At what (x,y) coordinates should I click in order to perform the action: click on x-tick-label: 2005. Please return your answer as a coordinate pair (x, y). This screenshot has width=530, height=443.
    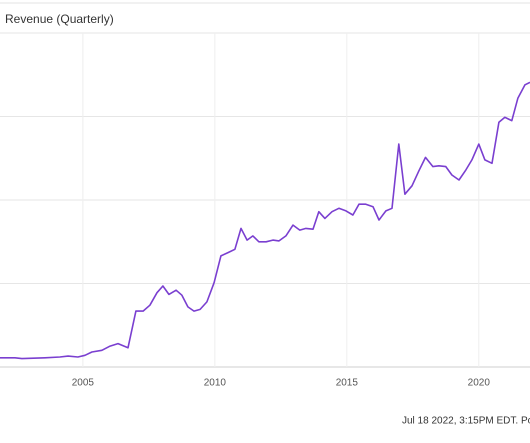
    Looking at the image, I should click on (83, 383).